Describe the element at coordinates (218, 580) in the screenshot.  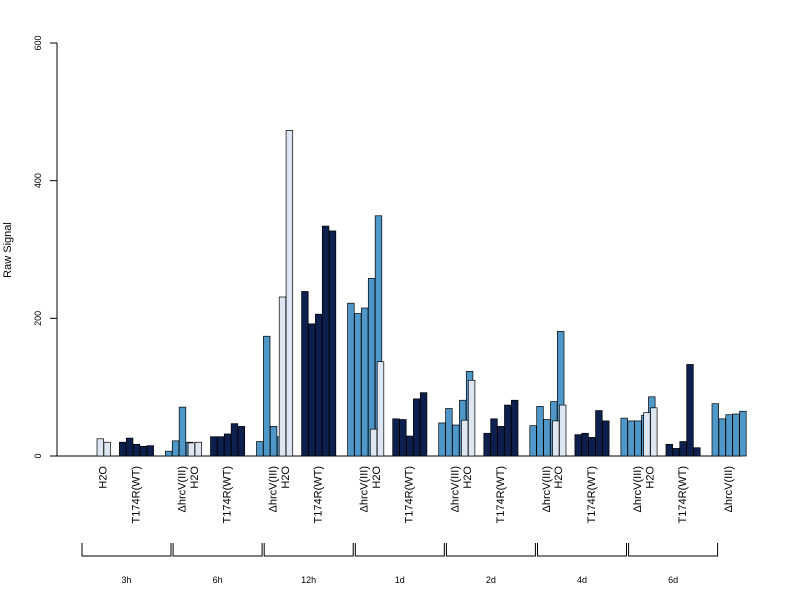
I see `time-label: 6h` at that location.